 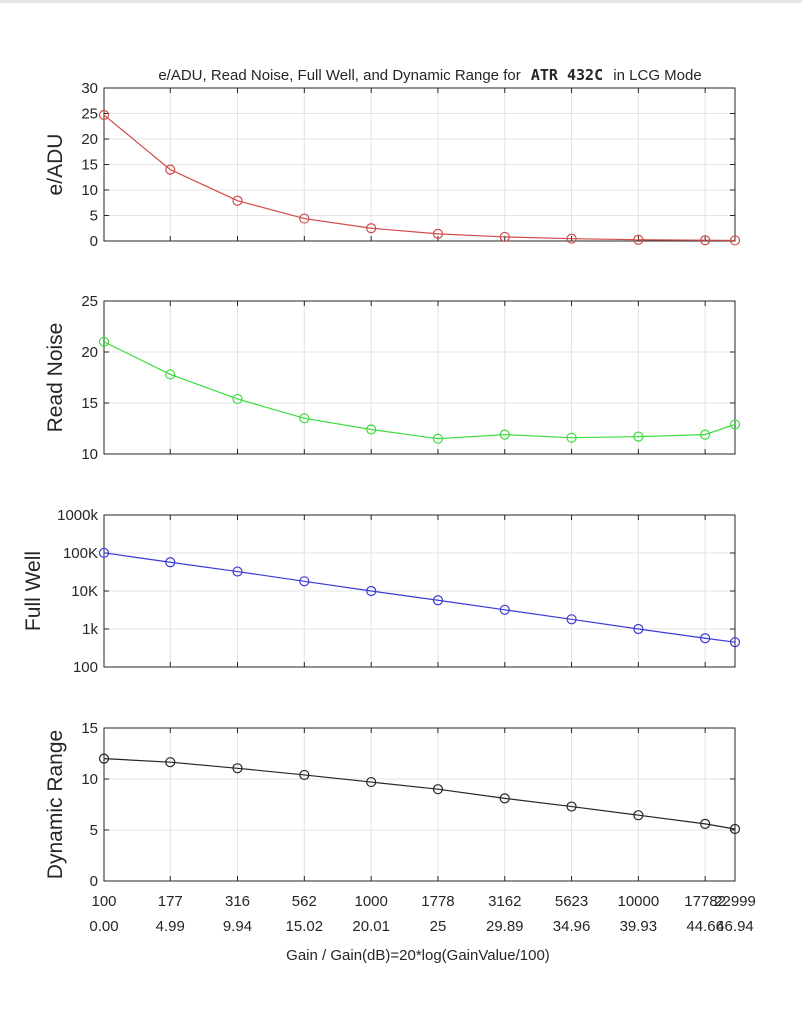 I want to click on panel-1-ytick-label: 5, so click(x=94, y=216).